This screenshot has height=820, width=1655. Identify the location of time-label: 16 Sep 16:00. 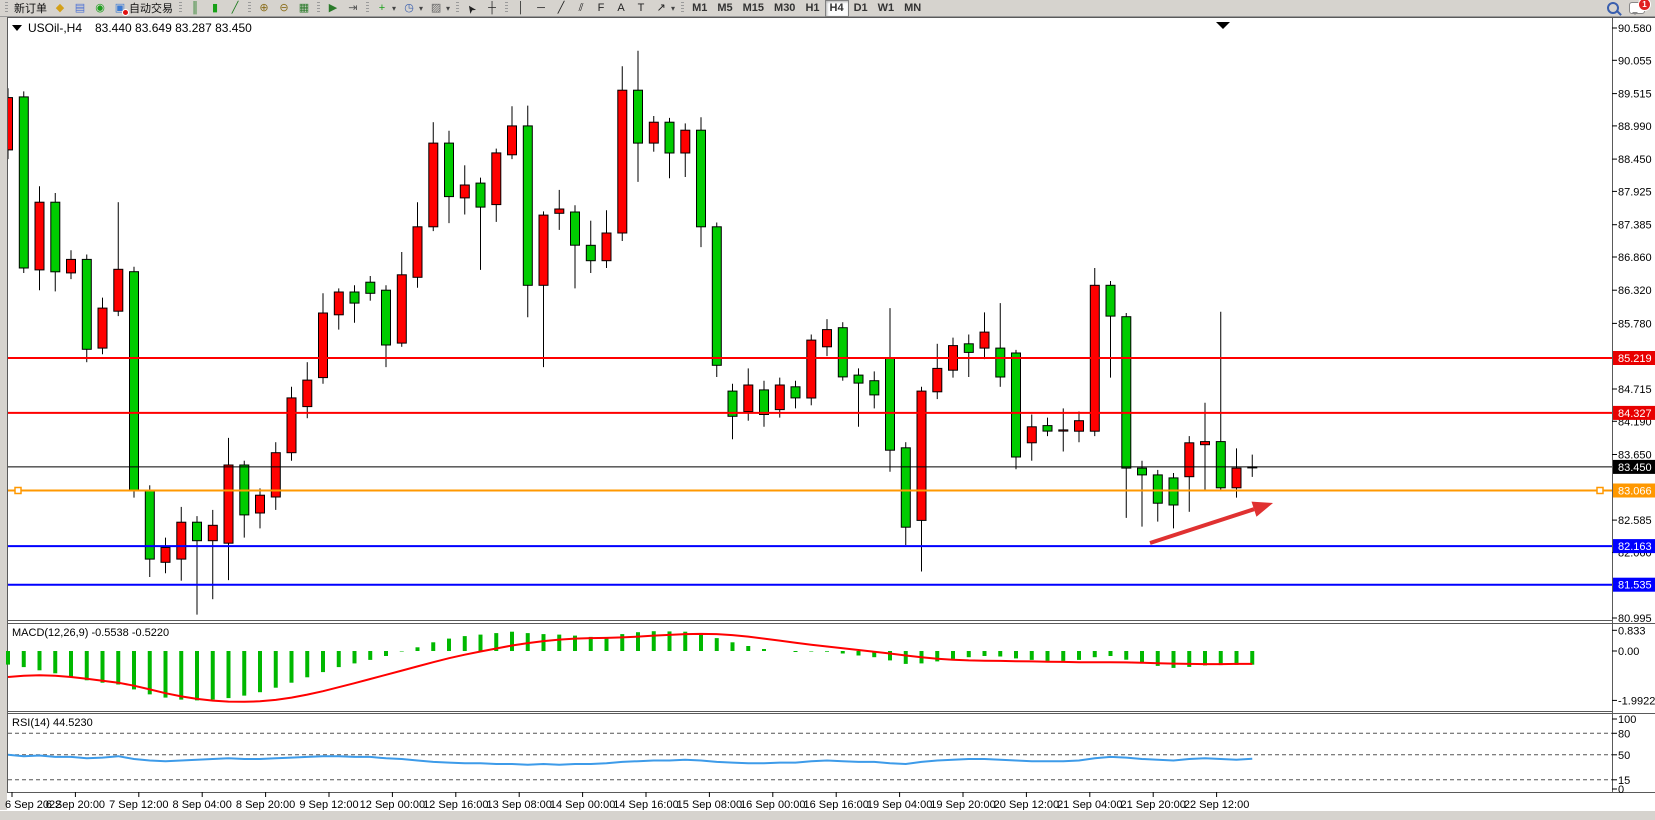
(835, 804).